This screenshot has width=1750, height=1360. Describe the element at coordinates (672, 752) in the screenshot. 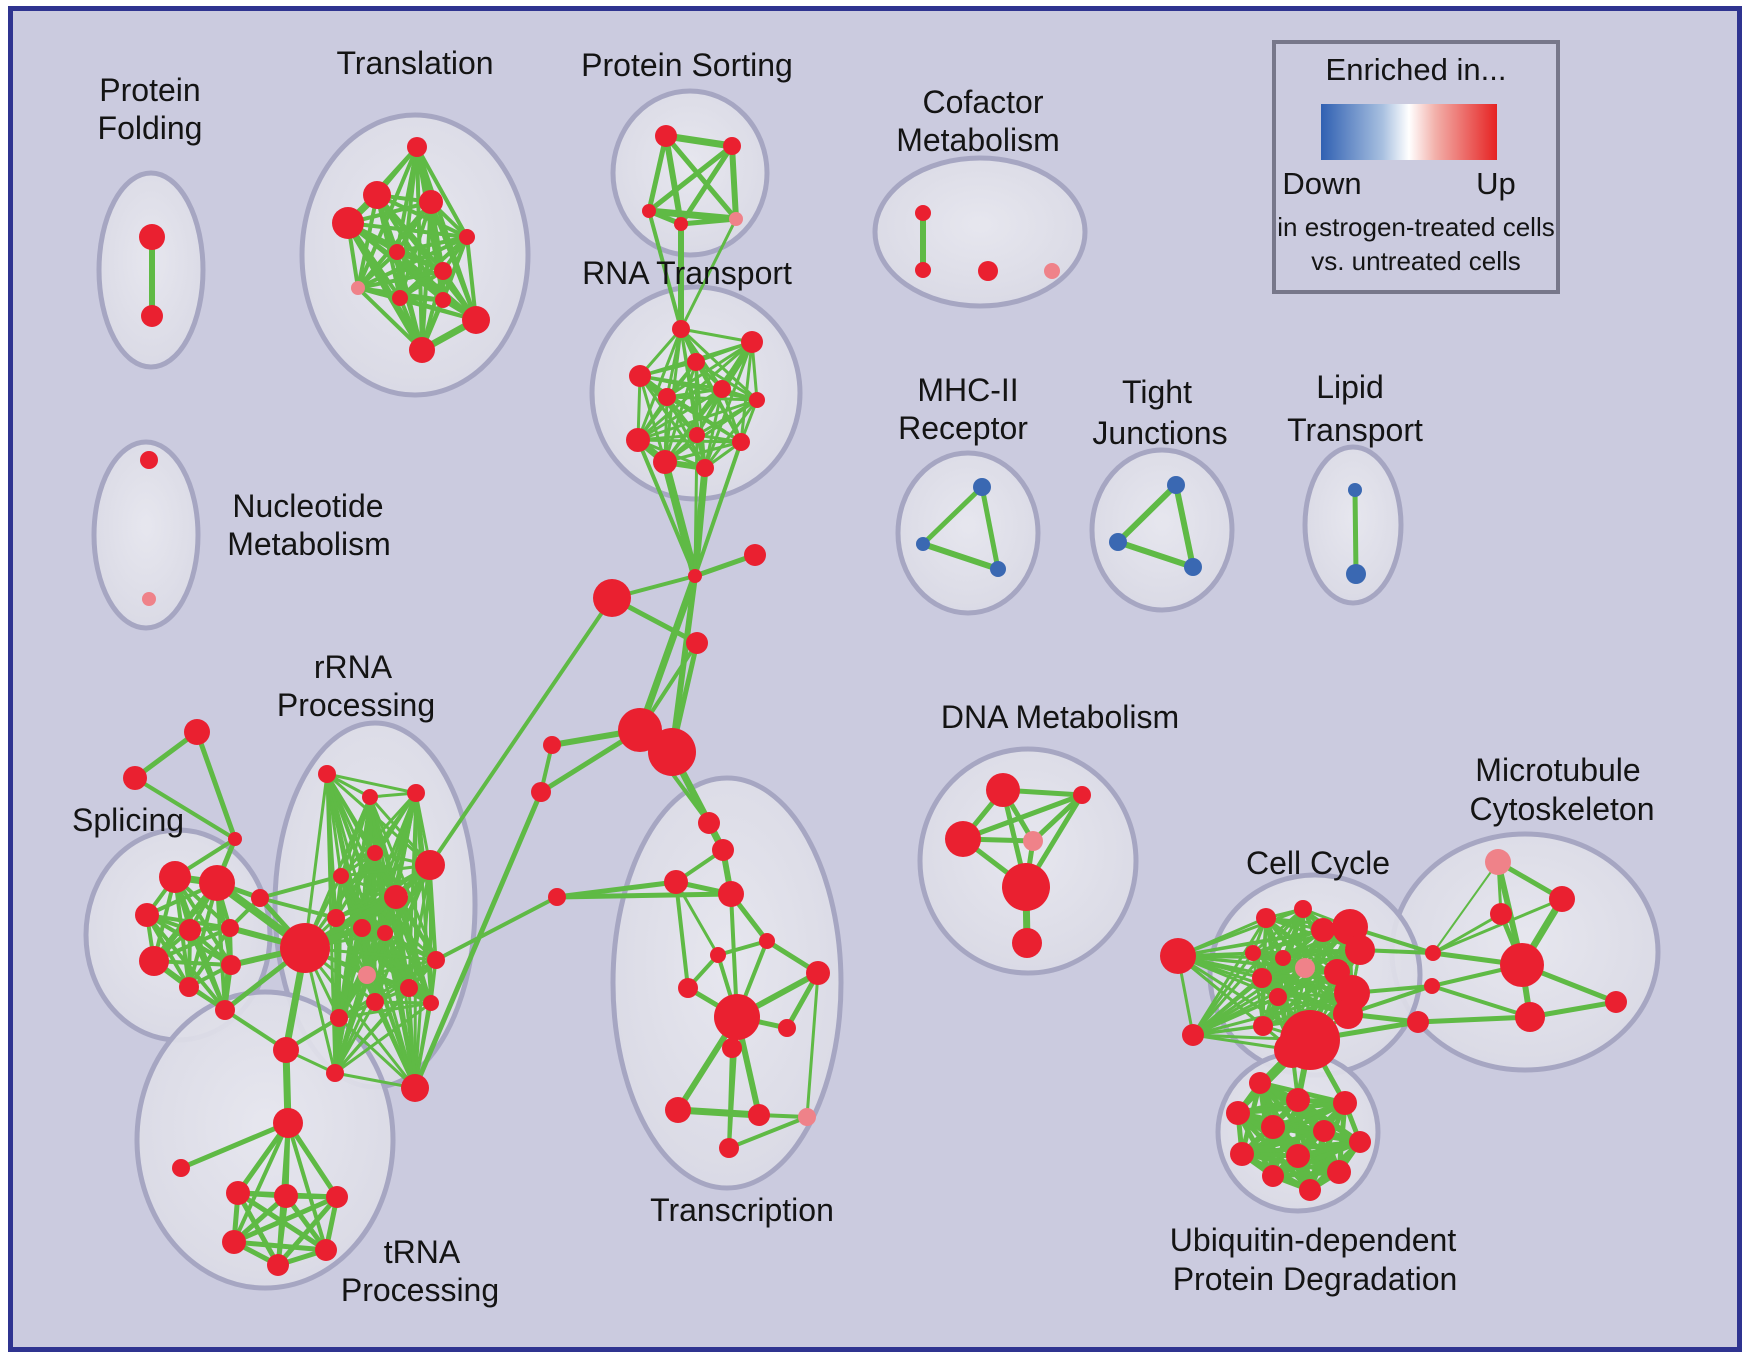

I see `node-th2` at that location.